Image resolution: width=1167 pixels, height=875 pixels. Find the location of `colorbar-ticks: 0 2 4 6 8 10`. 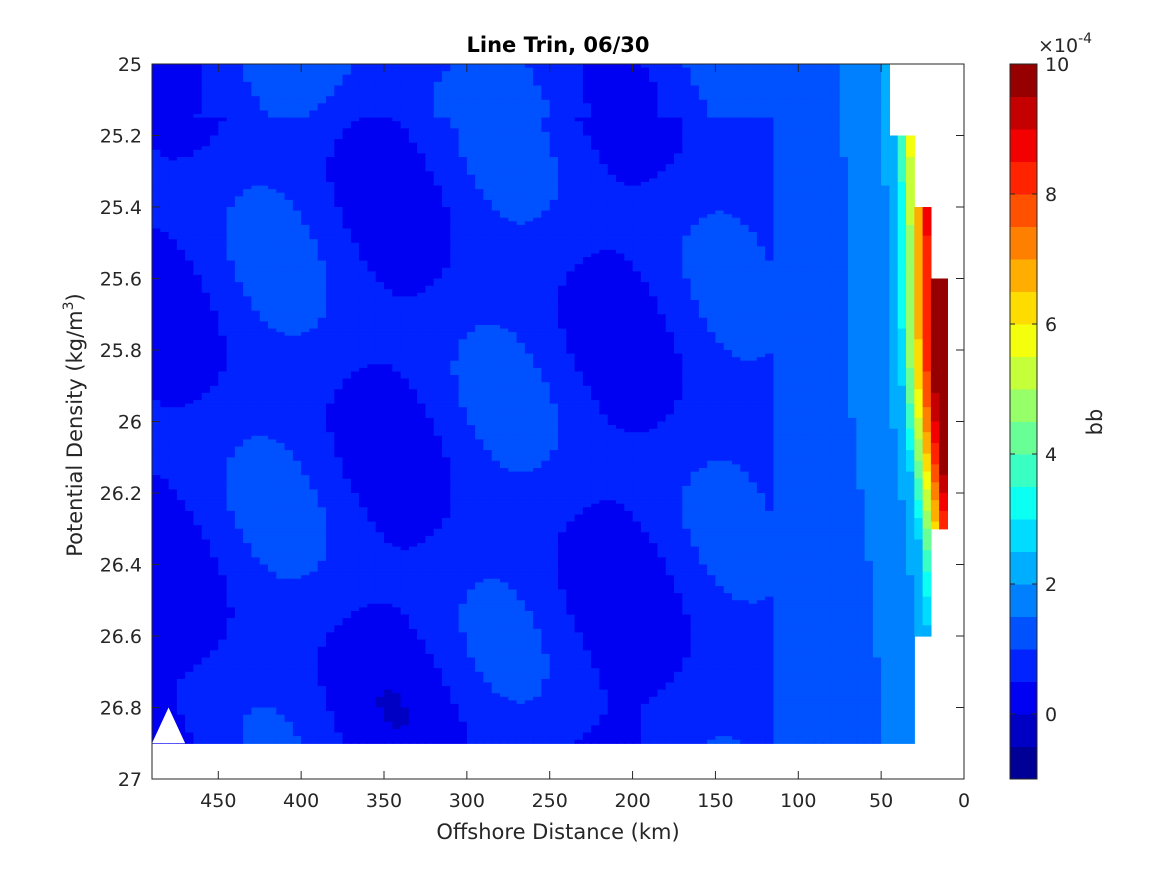

colorbar-ticks: 0 2 4 6 8 10 is located at coordinates (1039, 390).